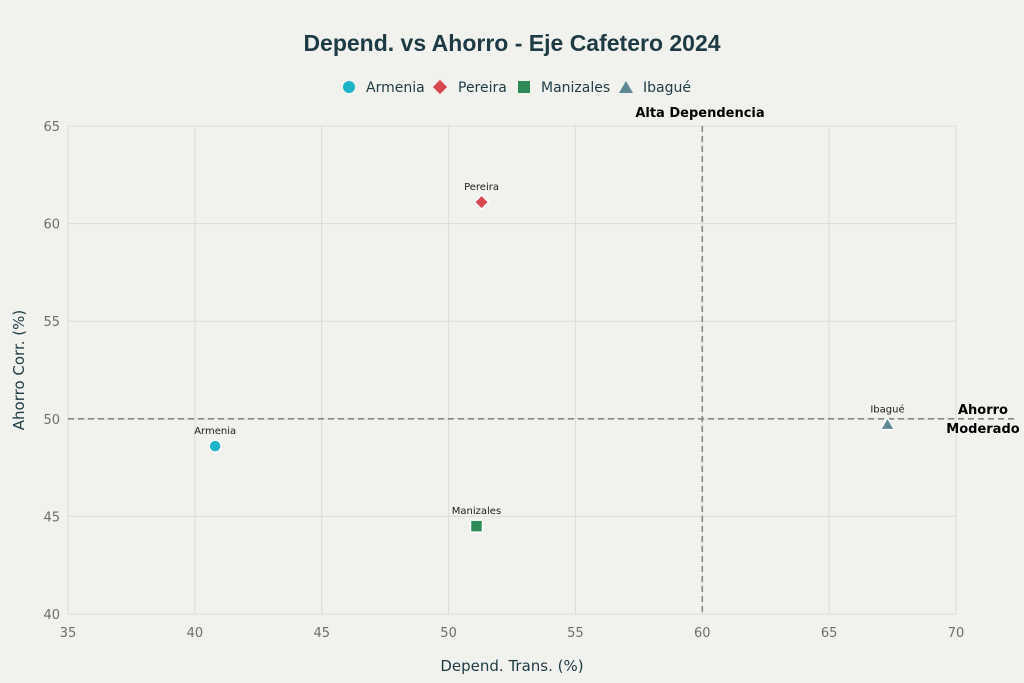  Describe the element at coordinates (448, 633) in the screenshot. I see `x-tick-label: 50` at that location.